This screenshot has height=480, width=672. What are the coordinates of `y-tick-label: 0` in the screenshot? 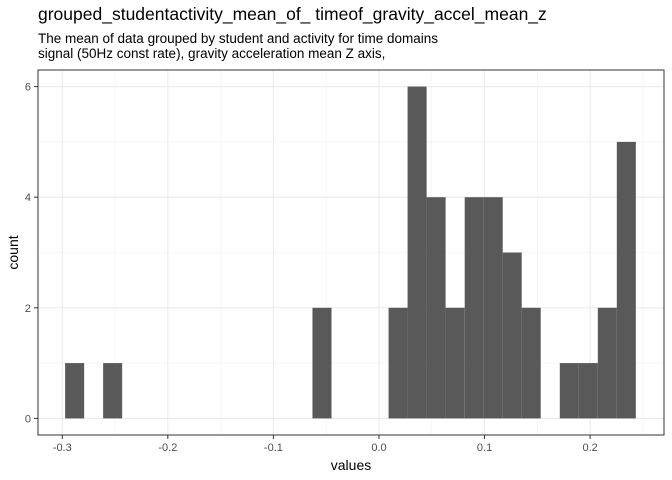 It's located at (28, 419).